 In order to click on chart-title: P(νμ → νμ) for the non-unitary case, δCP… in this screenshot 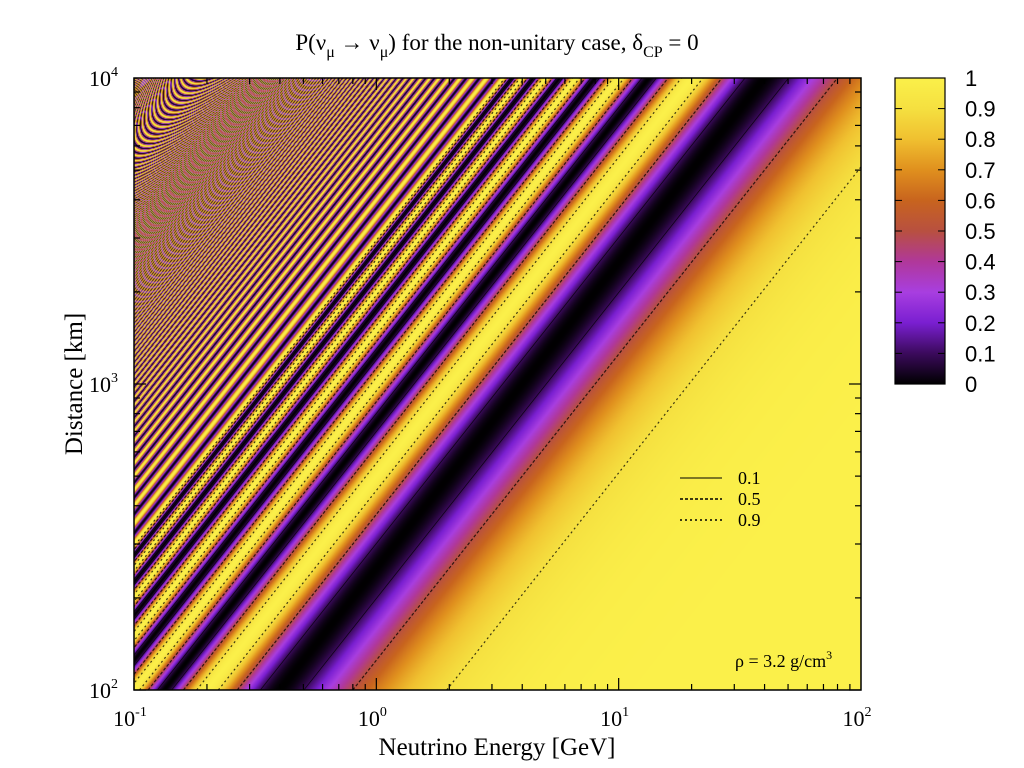, I will do `click(496, 45)`.